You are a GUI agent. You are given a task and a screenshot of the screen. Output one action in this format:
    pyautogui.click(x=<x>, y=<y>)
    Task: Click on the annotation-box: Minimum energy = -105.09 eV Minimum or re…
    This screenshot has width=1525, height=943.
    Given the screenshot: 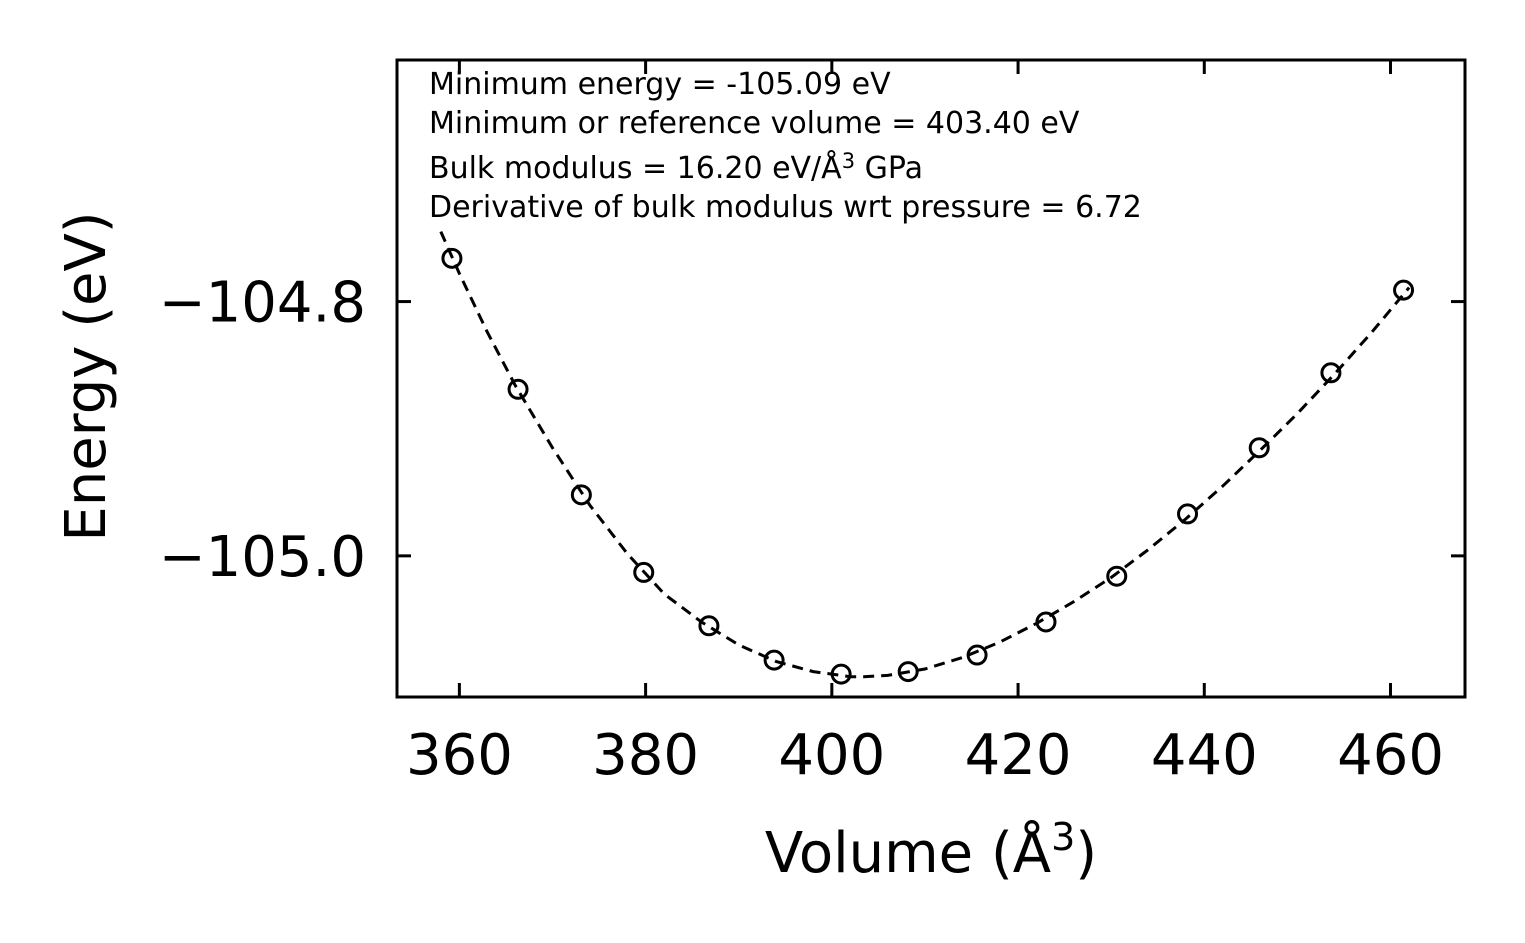 What is the action you would take?
    pyautogui.click(x=785, y=146)
    